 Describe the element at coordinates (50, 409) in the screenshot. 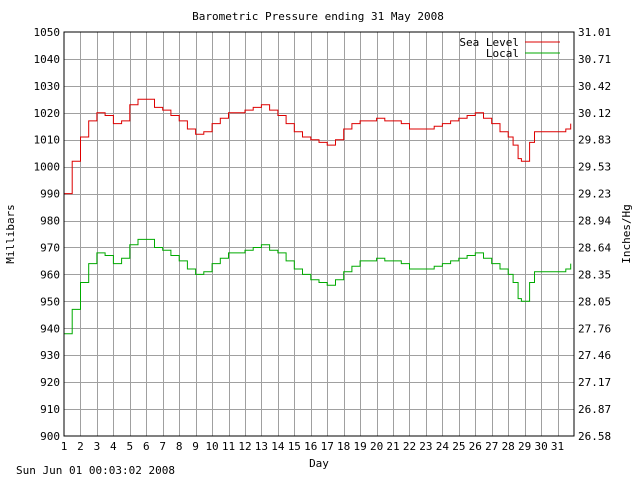

I see `y-tick-label: 910` at that location.